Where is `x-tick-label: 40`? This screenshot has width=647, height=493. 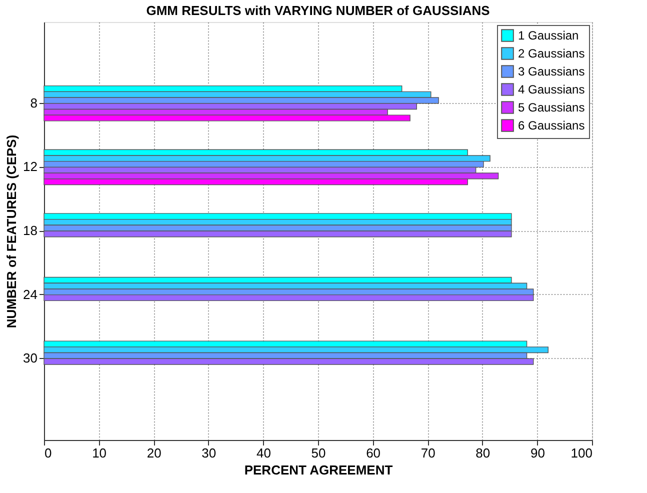 x-tick-label: 40 is located at coordinates (263, 453).